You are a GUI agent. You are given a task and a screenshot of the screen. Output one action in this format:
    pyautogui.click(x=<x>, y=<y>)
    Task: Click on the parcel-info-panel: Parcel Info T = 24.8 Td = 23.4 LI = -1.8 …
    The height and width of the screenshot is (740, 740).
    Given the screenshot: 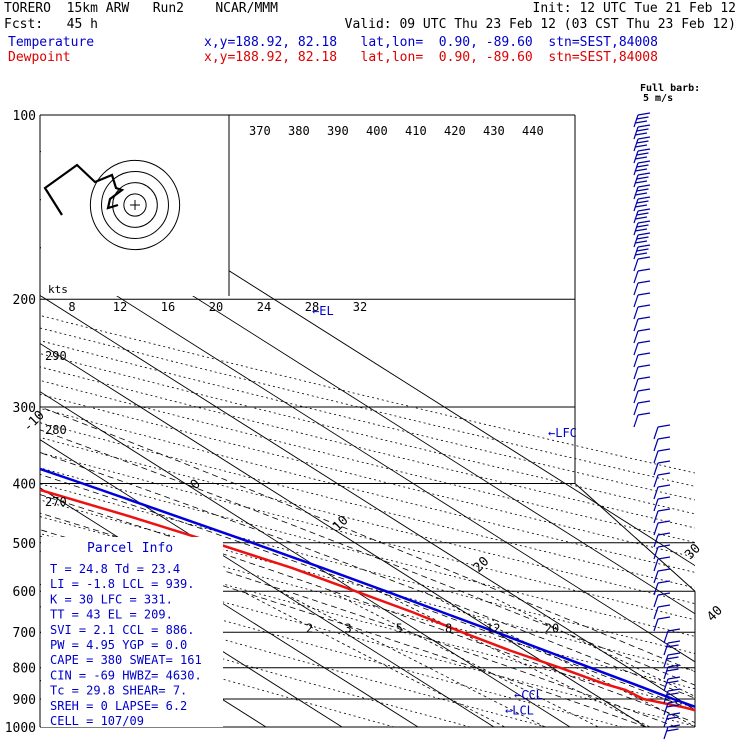 What is the action you would take?
    pyautogui.click(x=132, y=632)
    